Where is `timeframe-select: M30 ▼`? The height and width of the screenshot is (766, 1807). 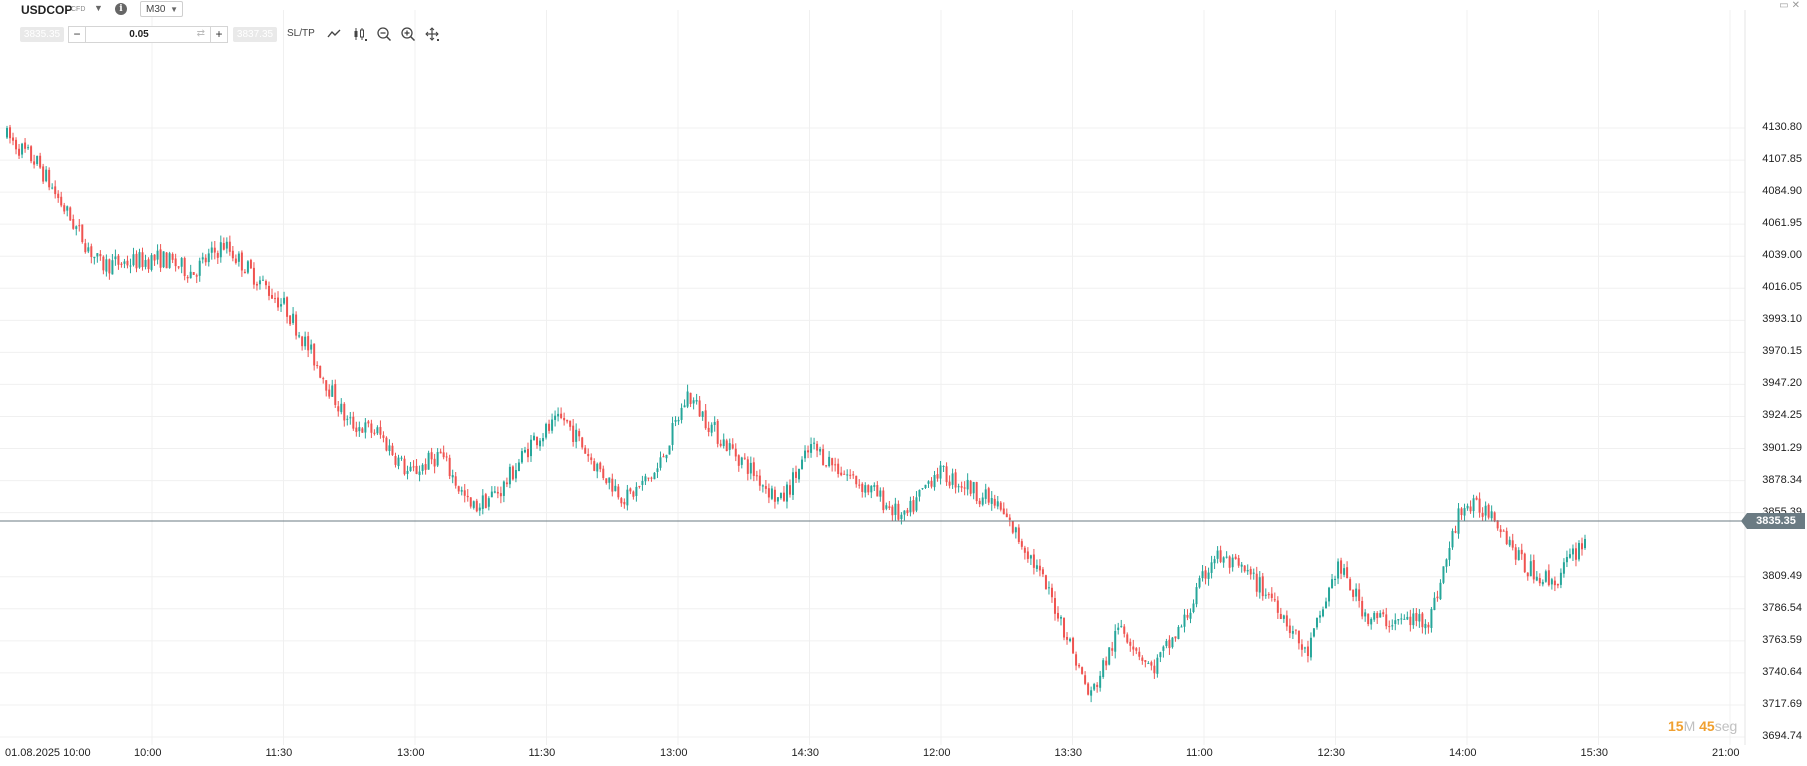
timeframe-select: M30 ▼ is located at coordinates (161, 9).